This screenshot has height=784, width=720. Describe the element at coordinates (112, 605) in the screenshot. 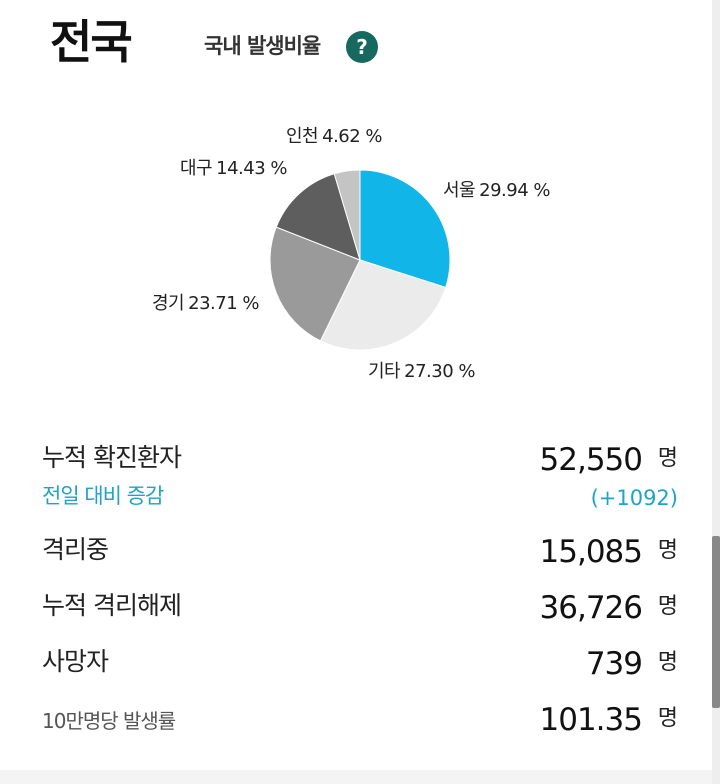

I see `stat-label: 누적 격리해제` at that location.